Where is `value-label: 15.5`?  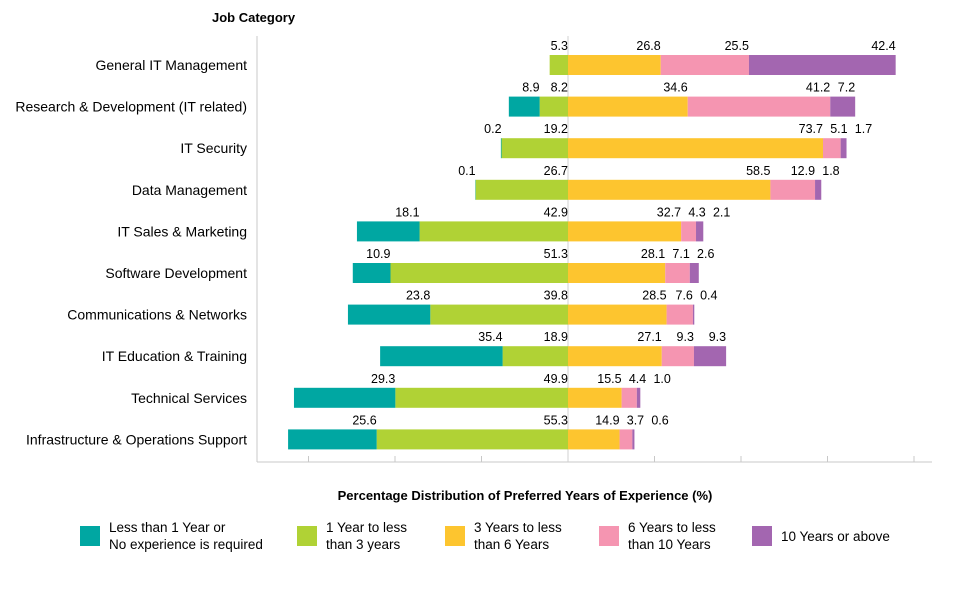 value-label: 15.5 is located at coordinates (609, 379).